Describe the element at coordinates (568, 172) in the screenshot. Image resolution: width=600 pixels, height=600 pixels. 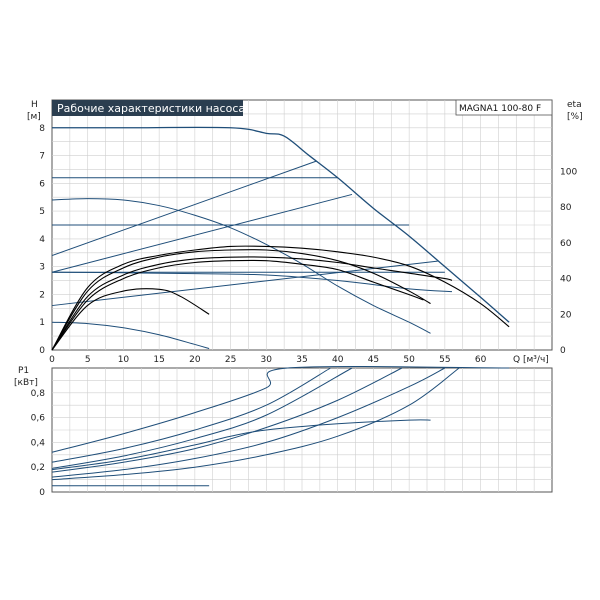
I see `y2-tick-label: 100` at that location.